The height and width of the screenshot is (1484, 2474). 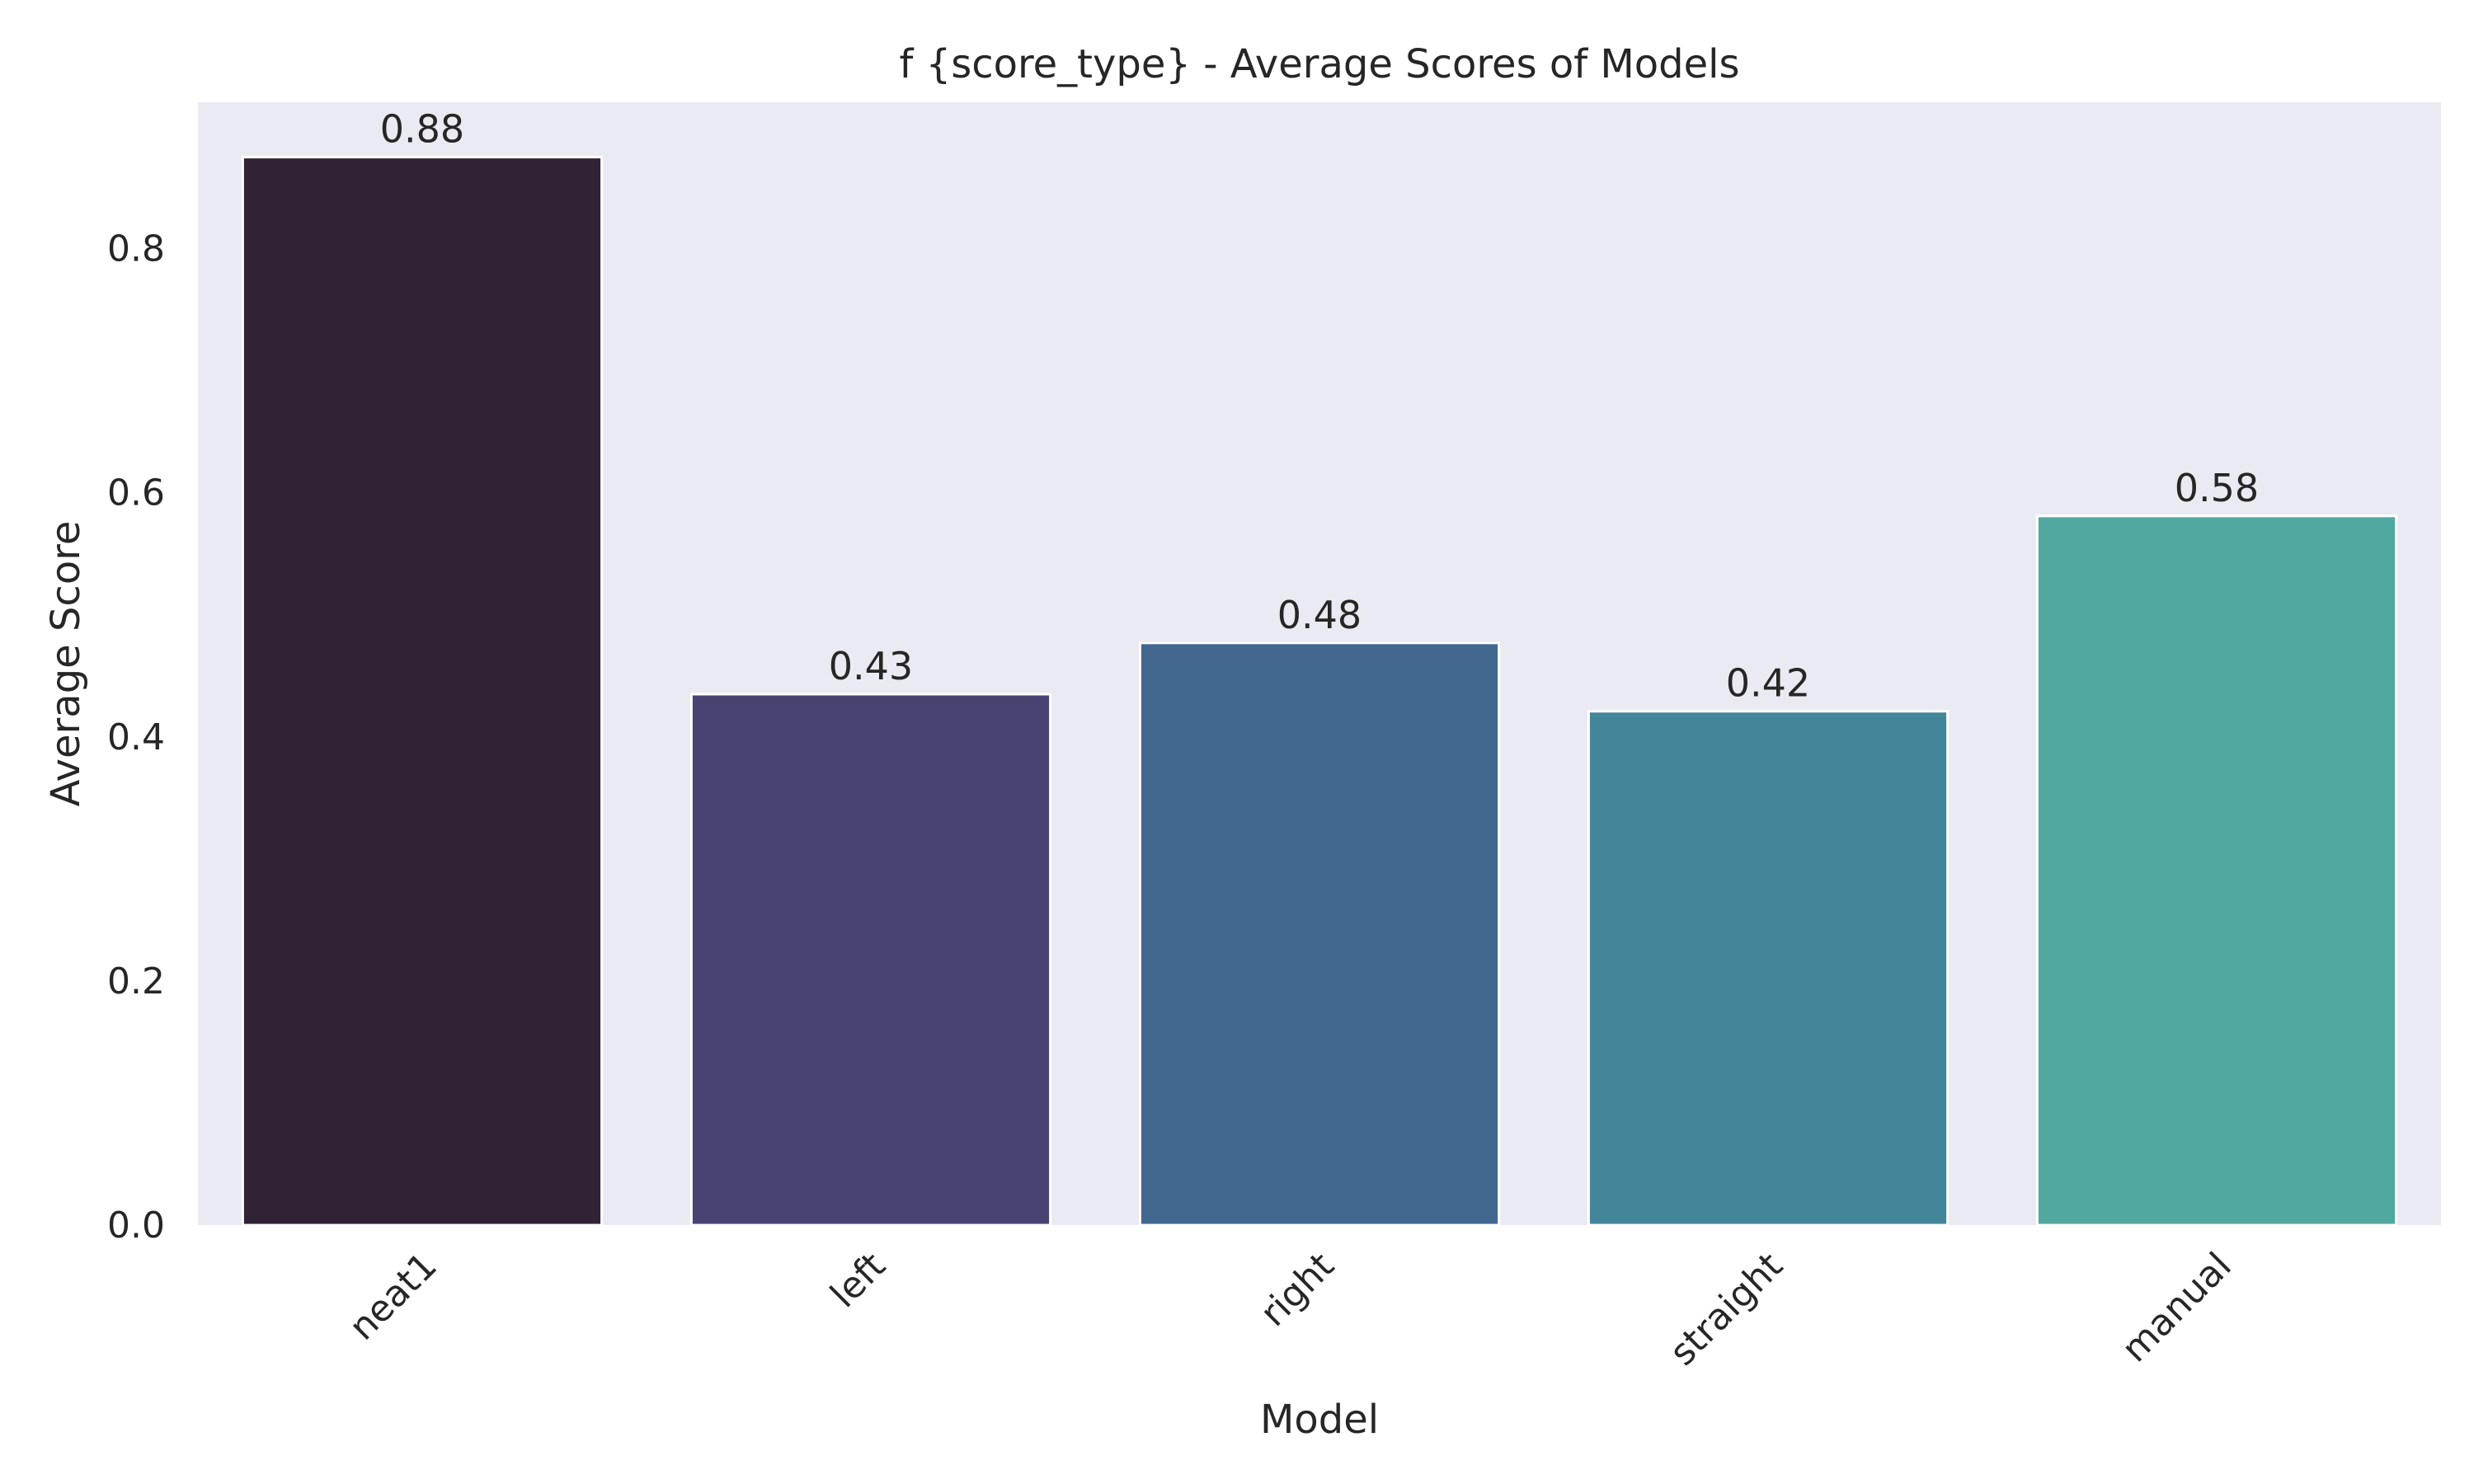 What do you see at coordinates (2217, 488) in the screenshot?
I see `data-label-manual: 0.58` at bounding box center [2217, 488].